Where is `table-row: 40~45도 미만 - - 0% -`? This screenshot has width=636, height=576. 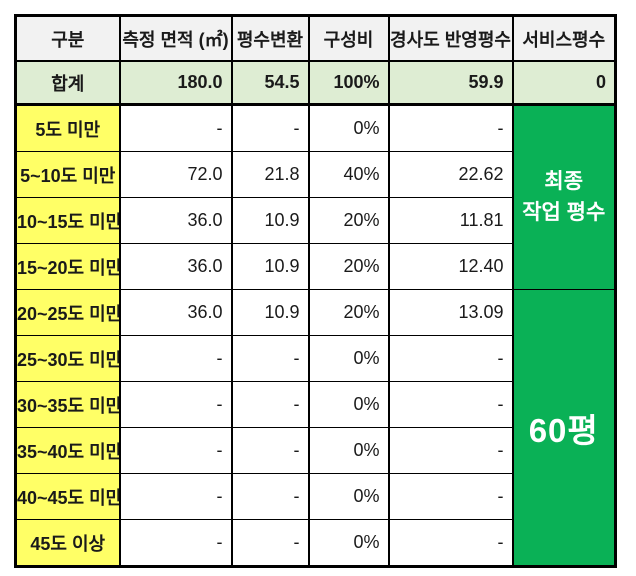
table-row: 40~45도 미만 - - 0% - is located at coordinates (315, 496).